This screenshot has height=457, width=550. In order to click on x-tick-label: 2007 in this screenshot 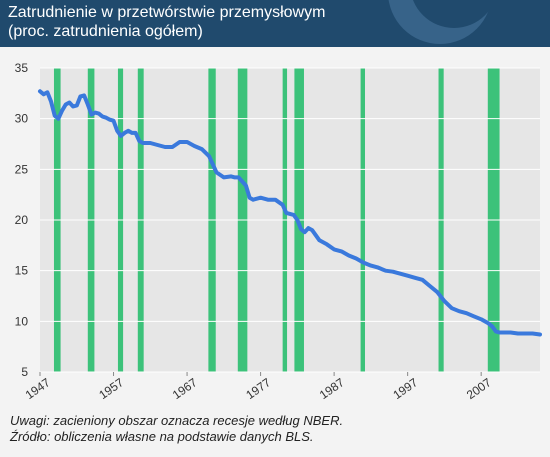, I will do `click(479, 388)`.